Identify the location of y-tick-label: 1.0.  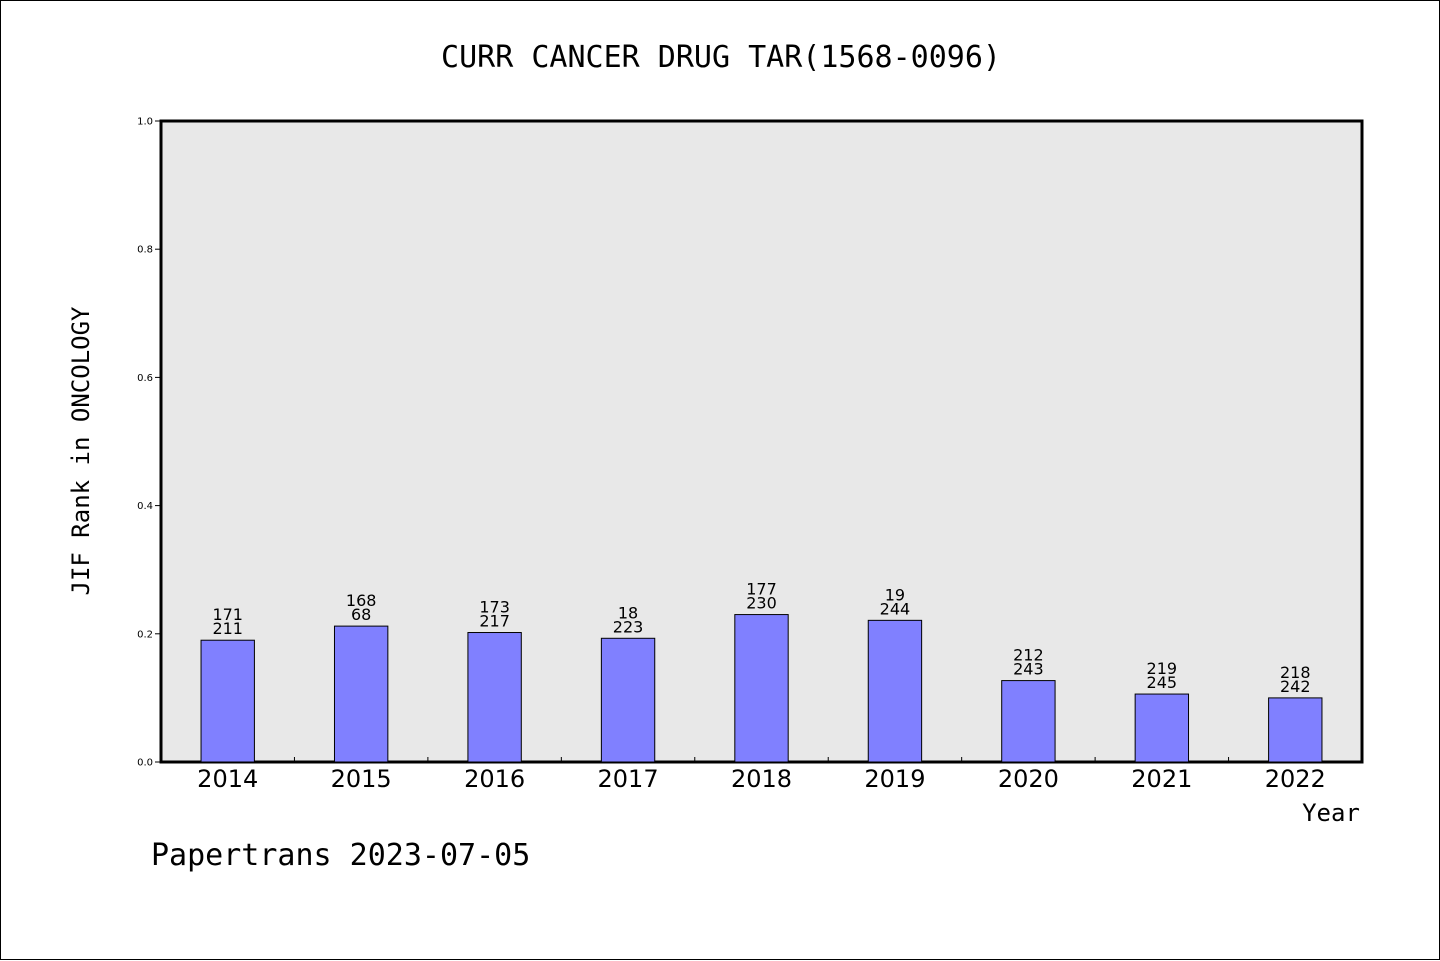
(145, 122).